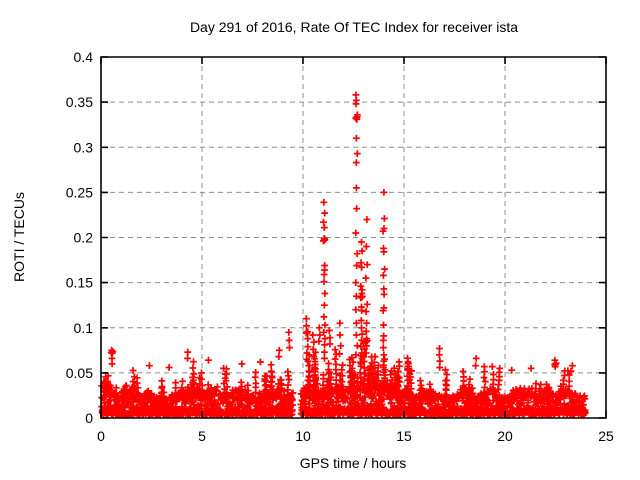 The width and height of the screenshot is (640, 480). I want to click on x-tick-label: 5, so click(202, 436).